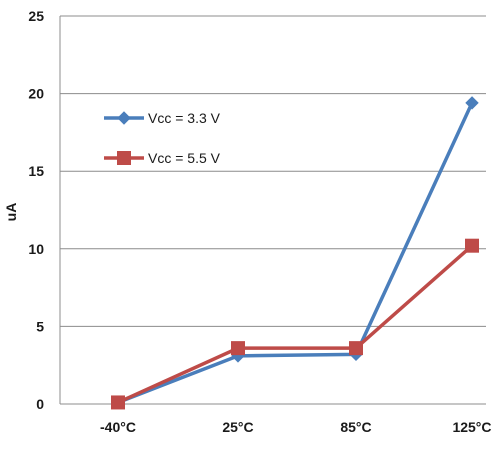 This screenshot has height=452, width=498. Describe the element at coordinates (237, 427) in the screenshot. I see `x-tick-label: 25°C` at that location.